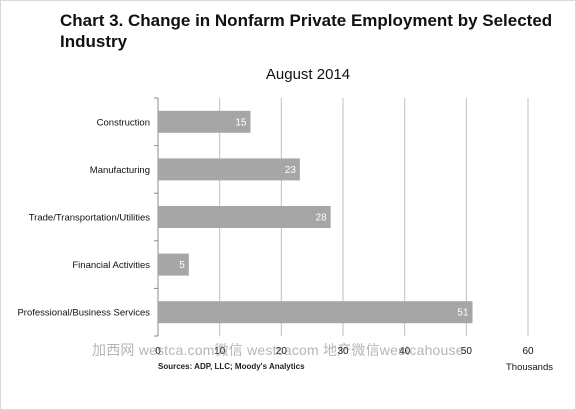 This screenshot has width=576, height=410. What do you see at coordinates (111, 265) in the screenshot?
I see `category-label-3: Financial Activities` at bounding box center [111, 265].